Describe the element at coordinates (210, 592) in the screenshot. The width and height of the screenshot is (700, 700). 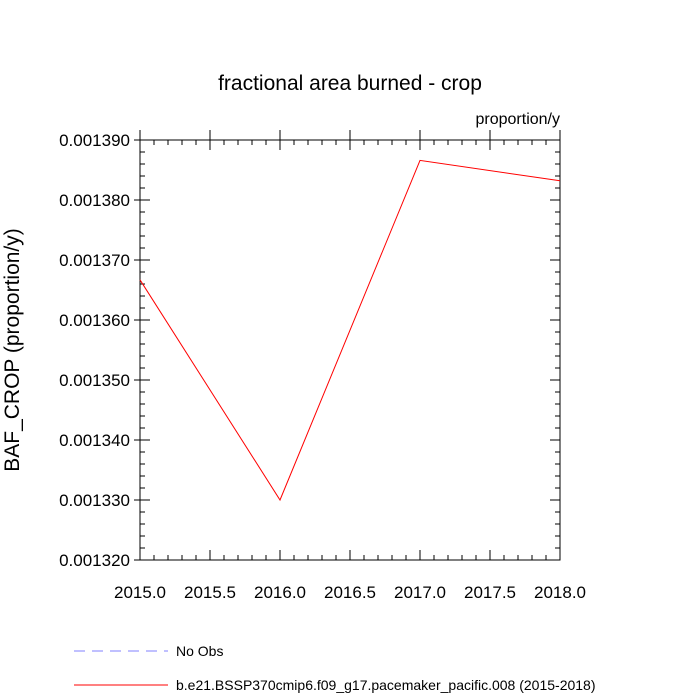
I see `x-tick-label: 2015.5` at that location.